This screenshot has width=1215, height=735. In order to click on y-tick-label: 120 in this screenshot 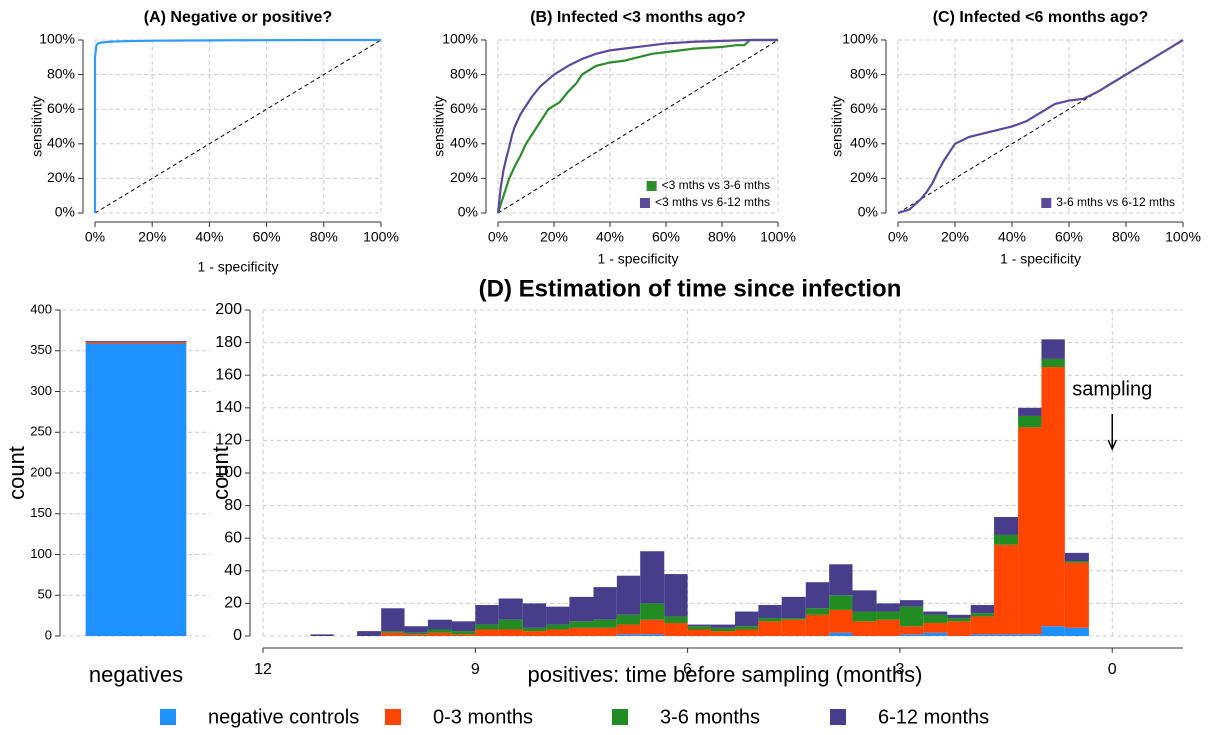, I will do `click(228, 440)`.